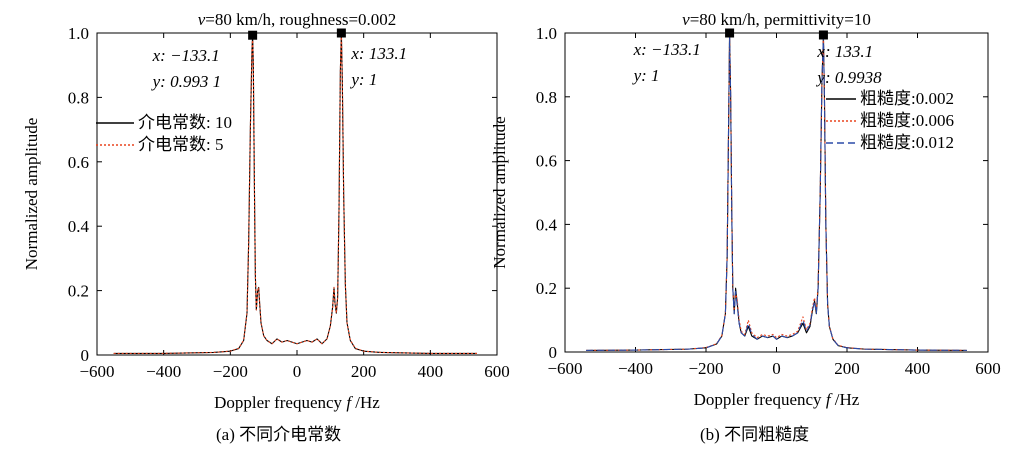 The height and width of the screenshot is (449, 1015). I want to click on legend: 粗糙度:0.002 粗糙度:0.006 粗糙度:0.012, so click(890, 120).